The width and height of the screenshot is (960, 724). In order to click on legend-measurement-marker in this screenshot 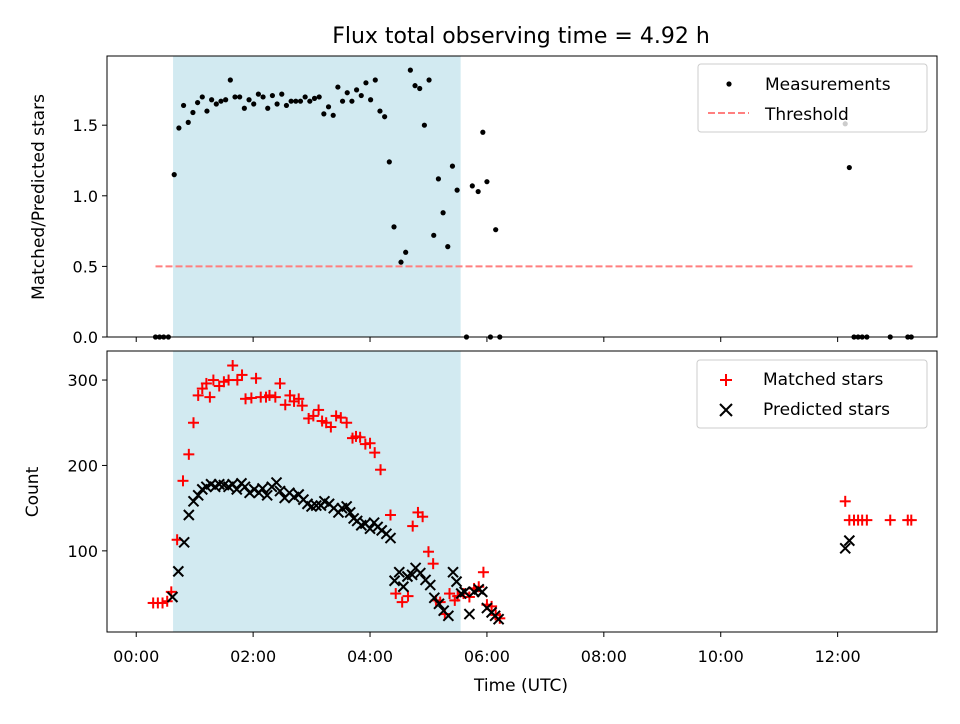, I will do `click(729, 84)`.